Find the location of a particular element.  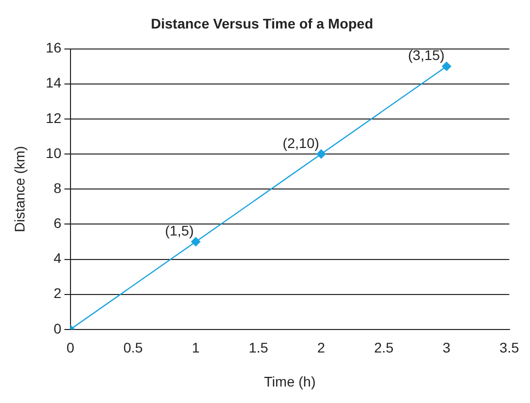

annotation: (2,10) is located at coordinates (301, 142).